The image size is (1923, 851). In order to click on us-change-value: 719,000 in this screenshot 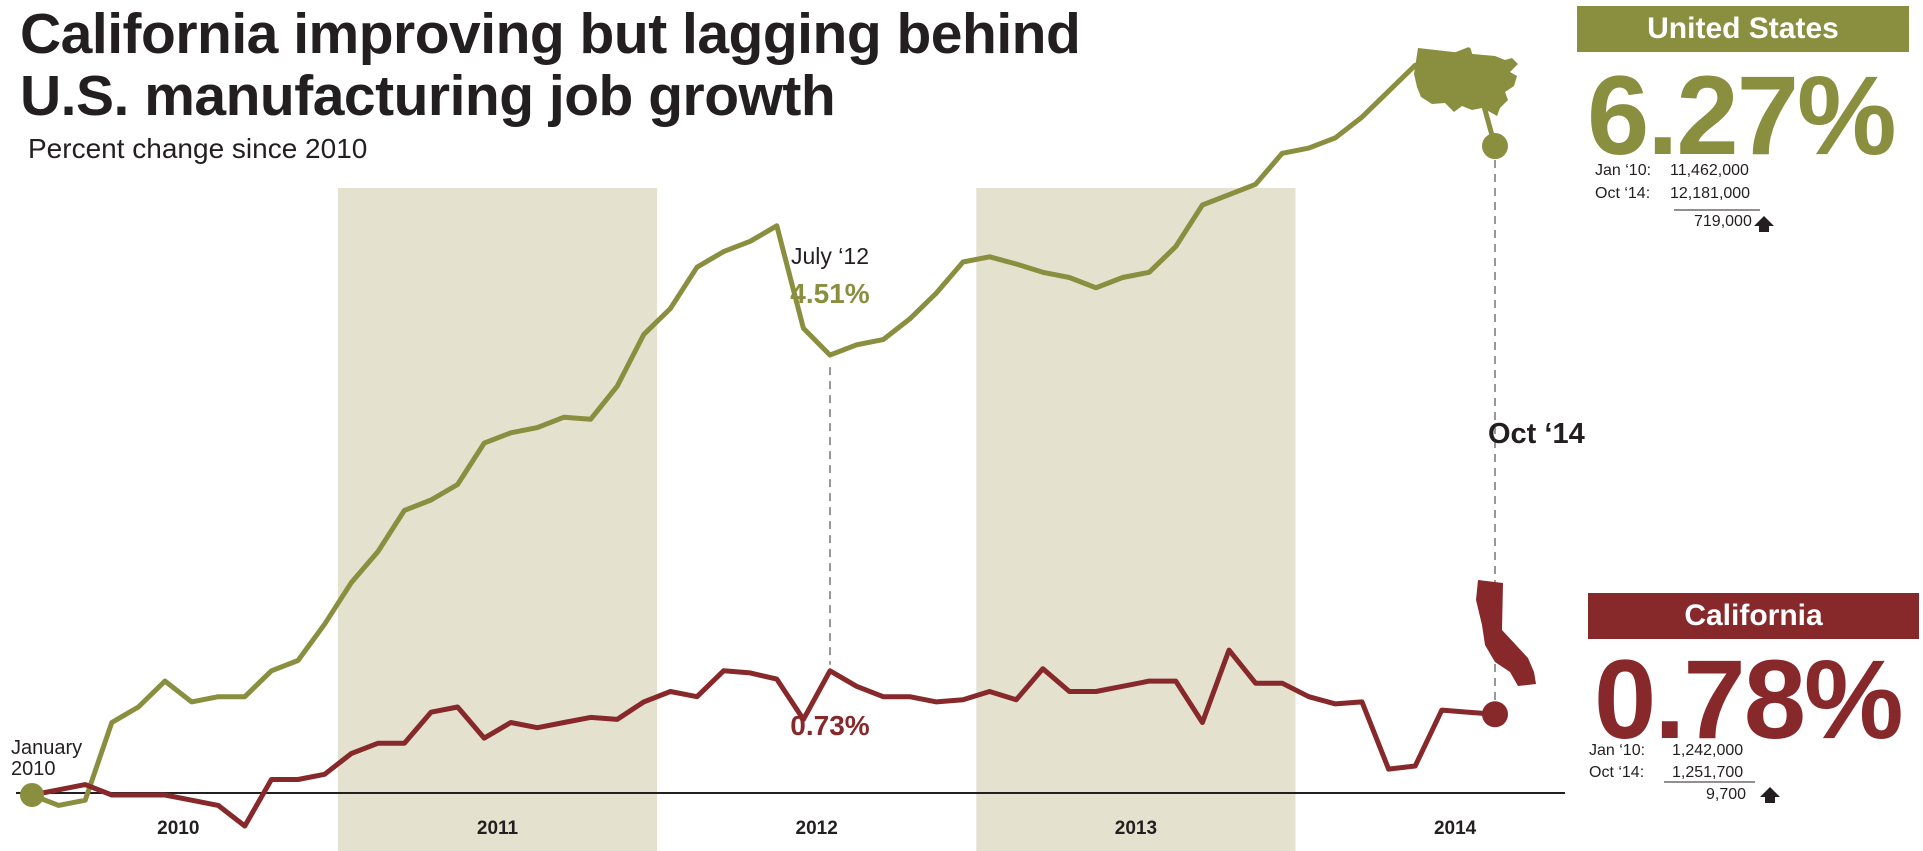, I will do `click(1723, 221)`.